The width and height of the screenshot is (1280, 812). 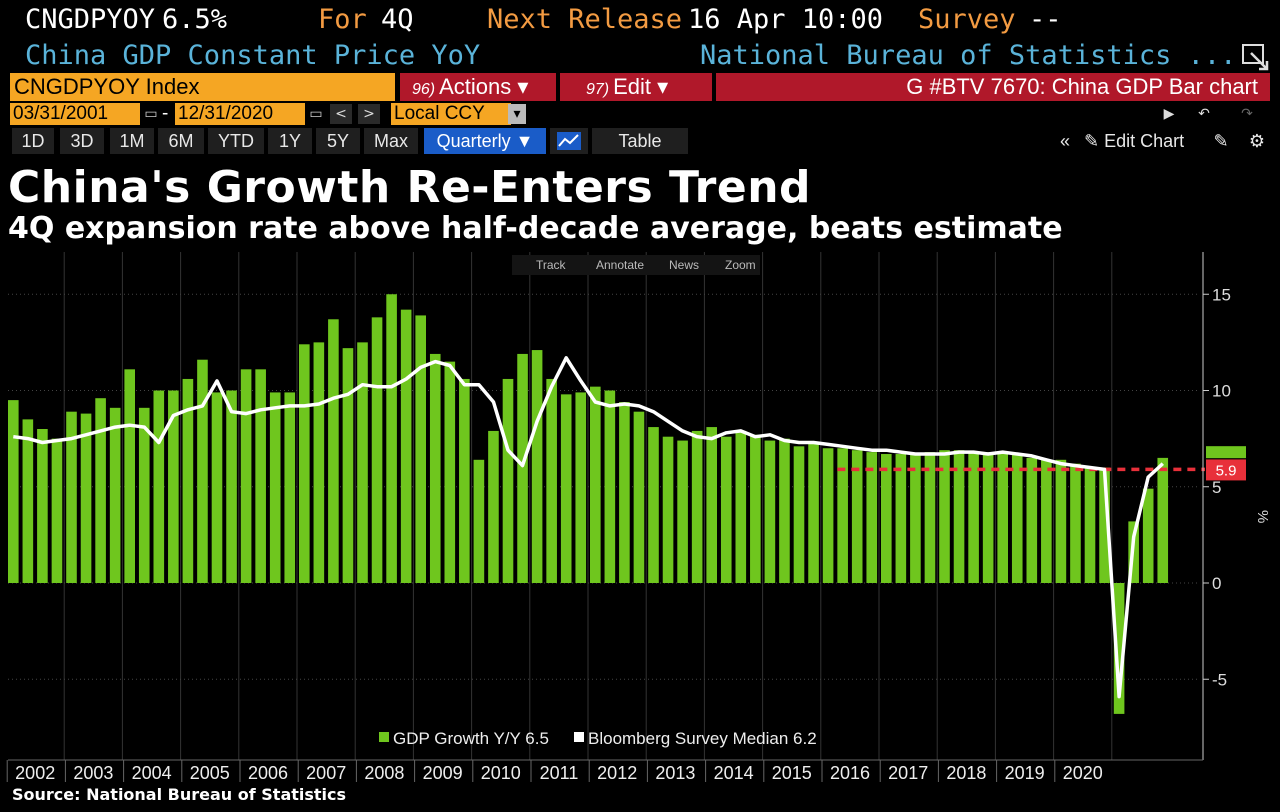 What do you see at coordinates (202, 87) in the screenshot?
I see `ticker-box: CNGDPYOY Index` at bounding box center [202, 87].